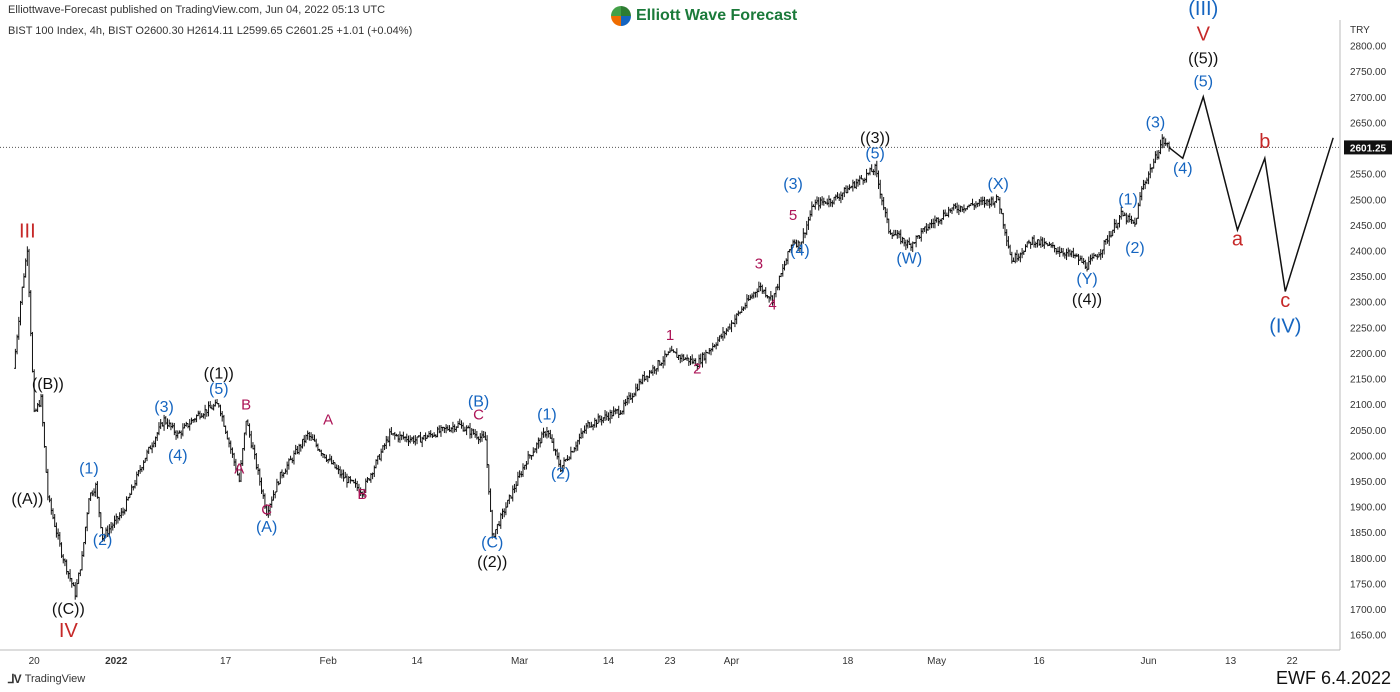  I want to click on x-tick-label: 18, so click(848, 661).